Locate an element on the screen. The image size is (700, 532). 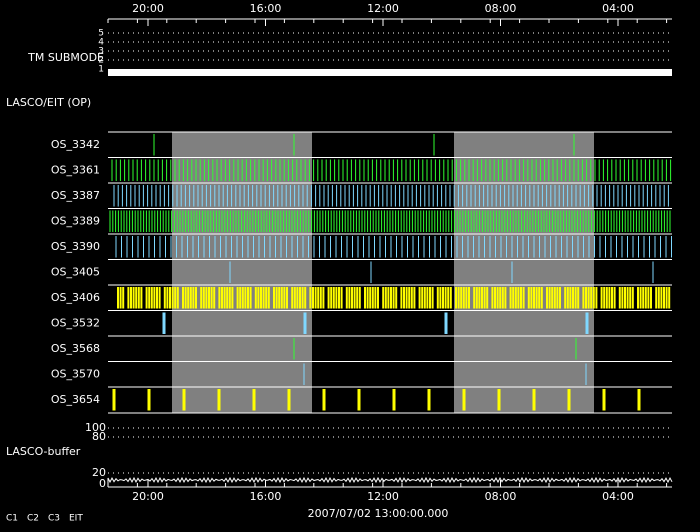
top-axis-label: 04:00 is located at coordinates (618, 8).